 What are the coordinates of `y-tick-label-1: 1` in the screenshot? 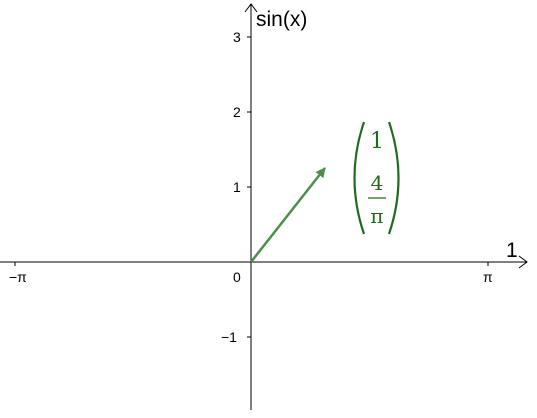 It's located at (237, 187).